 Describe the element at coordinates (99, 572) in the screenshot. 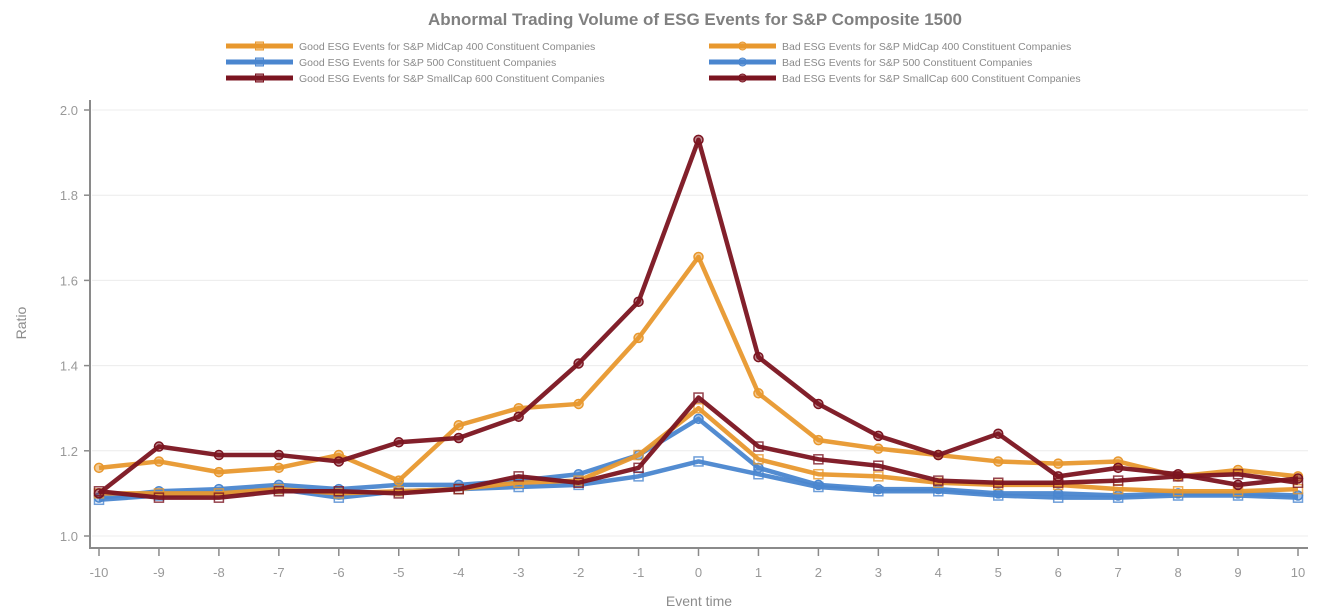

I see `x-tick-label: -10` at that location.